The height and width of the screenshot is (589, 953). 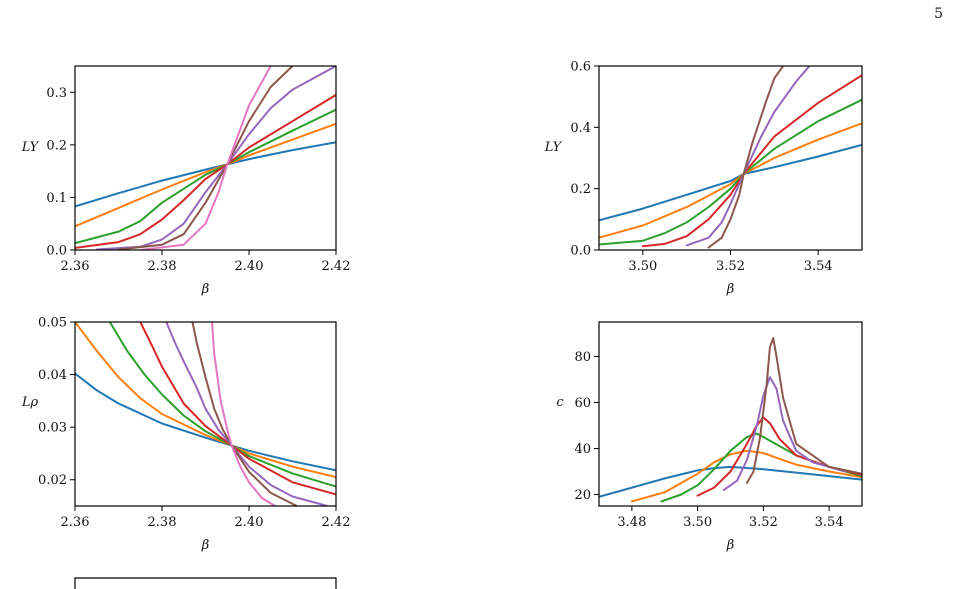 I want to click on panel-ly-su3: 3.50 3.52 3.54 0.0 0.2 0.4 0.6 β LY, so click(x=703, y=178).